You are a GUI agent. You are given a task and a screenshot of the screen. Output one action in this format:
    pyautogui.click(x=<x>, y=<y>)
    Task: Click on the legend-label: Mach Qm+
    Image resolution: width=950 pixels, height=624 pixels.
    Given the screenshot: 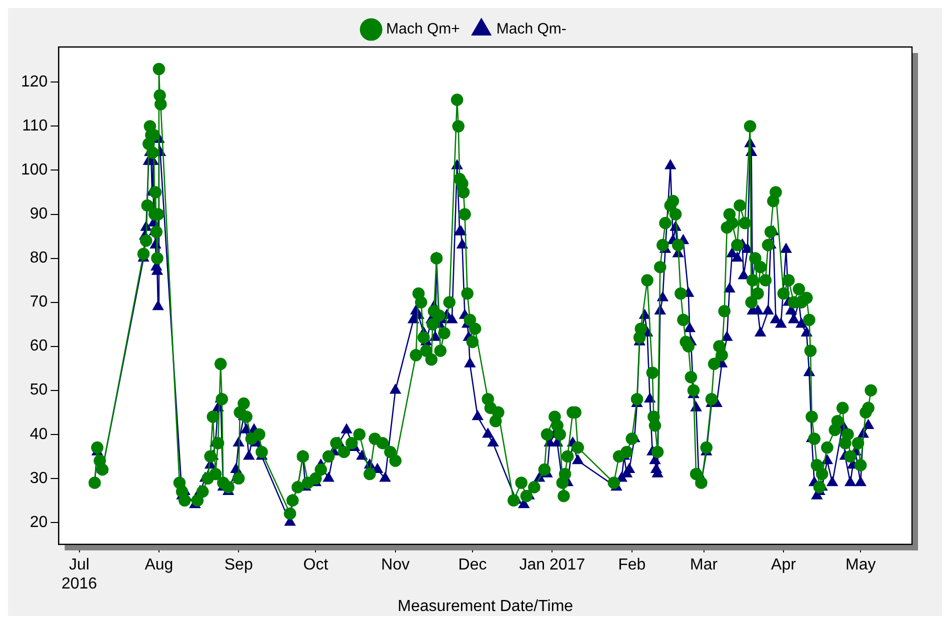 What is the action you would take?
    pyautogui.click(x=423, y=29)
    